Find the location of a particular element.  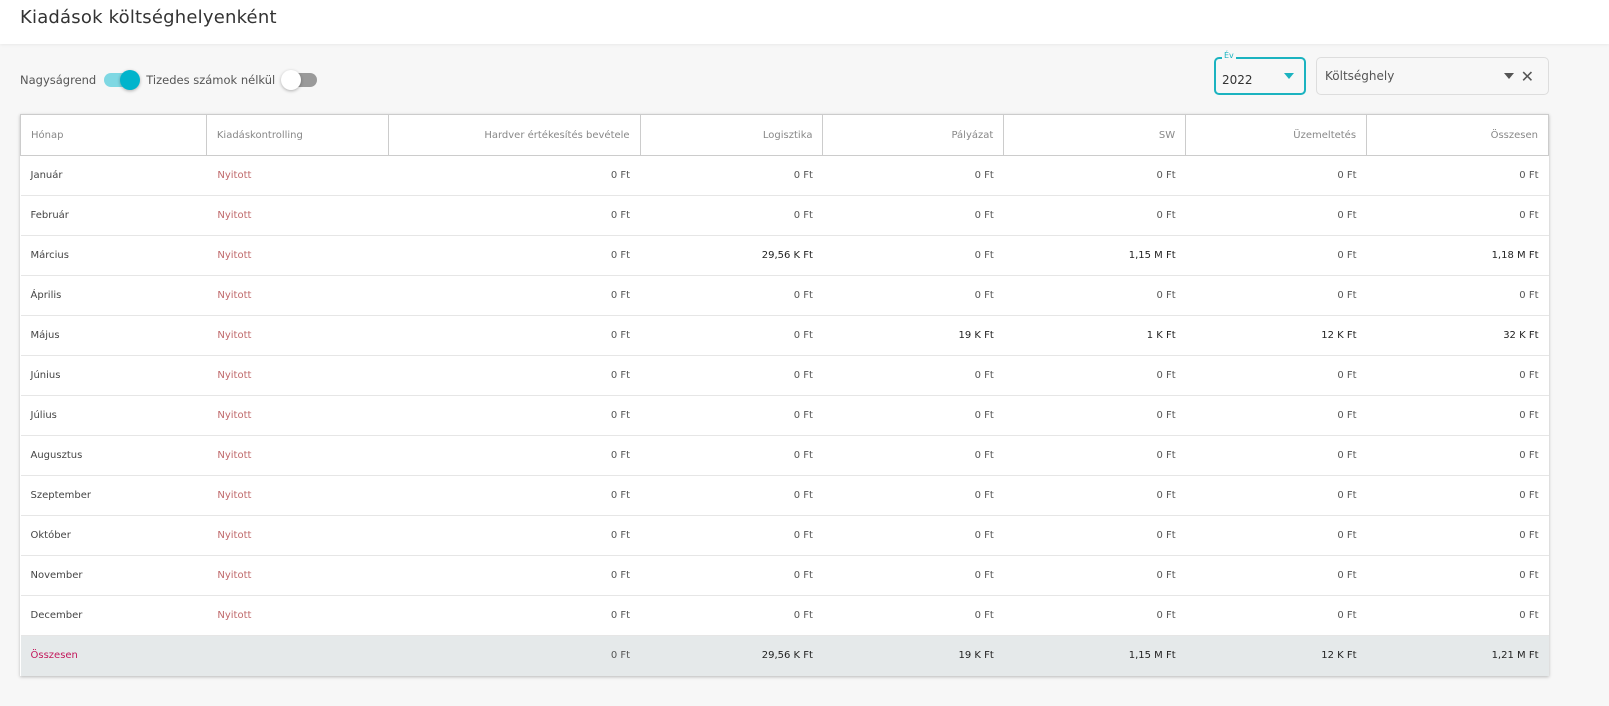

month-cell: Összesen is located at coordinates (113, 655).